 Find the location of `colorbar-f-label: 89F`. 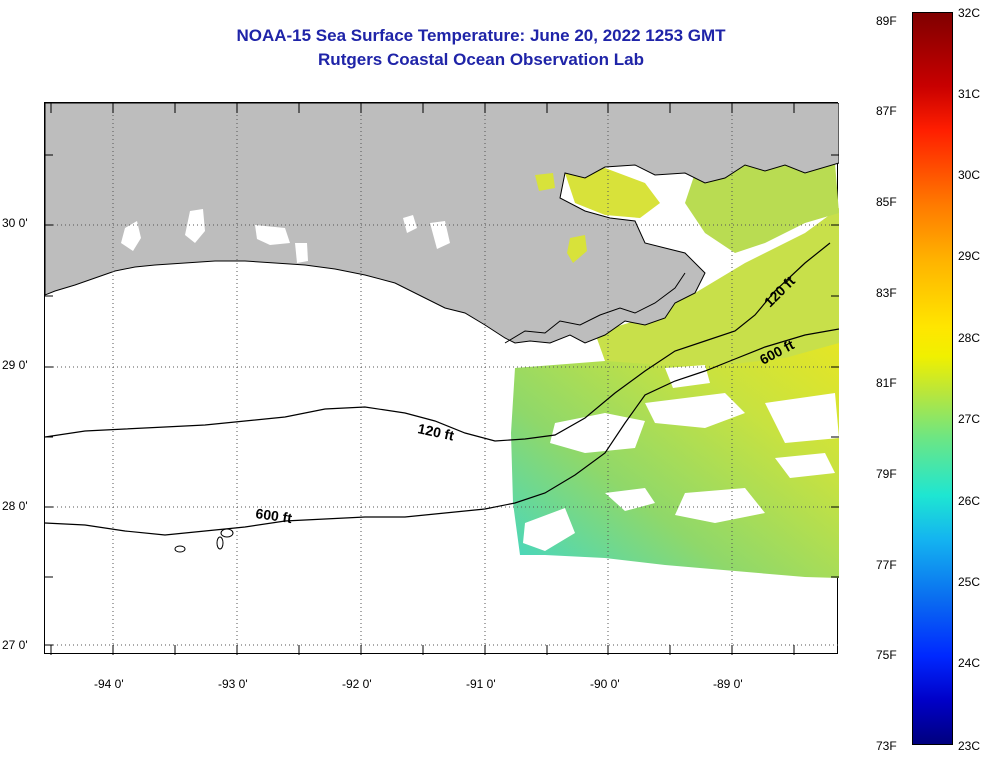

colorbar-f-label: 89F is located at coordinates (886, 21).